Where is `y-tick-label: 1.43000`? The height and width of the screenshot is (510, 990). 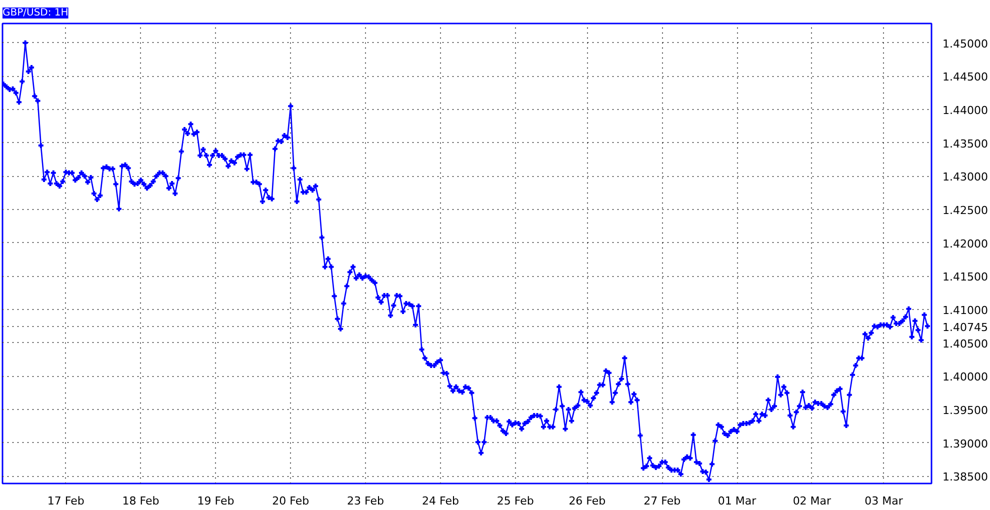 y-tick-label: 1.43000 is located at coordinates (965, 177).